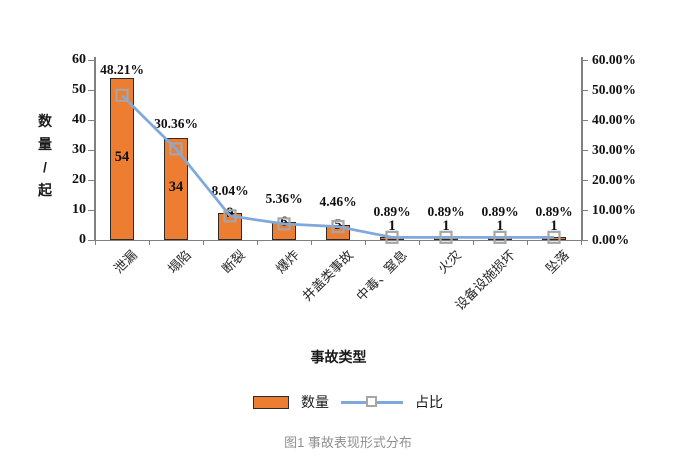 The width and height of the screenshot is (696, 467). What do you see at coordinates (614, 89) in the screenshot?
I see `right-axis-tick-label: 50.00%` at bounding box center [614, 89].